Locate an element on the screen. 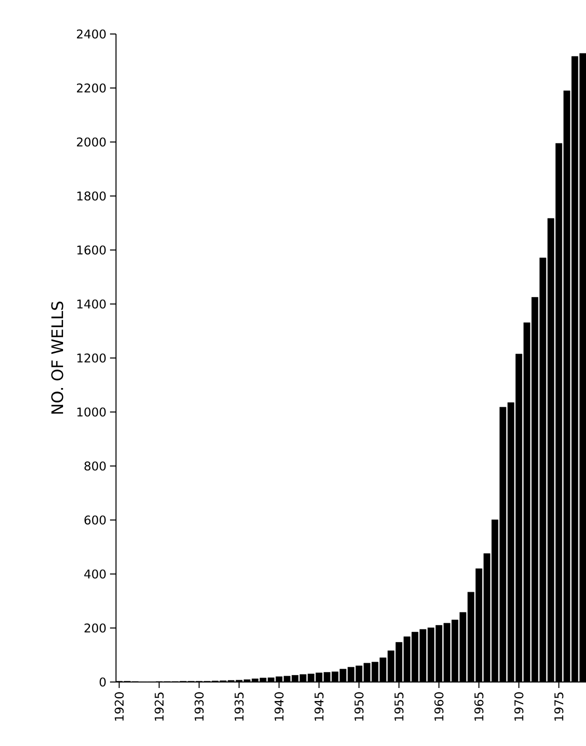 Image resolution: width=586 pixels, height=746 pixels. y-tick-label: 1200 is located at coordinates (91, 358).